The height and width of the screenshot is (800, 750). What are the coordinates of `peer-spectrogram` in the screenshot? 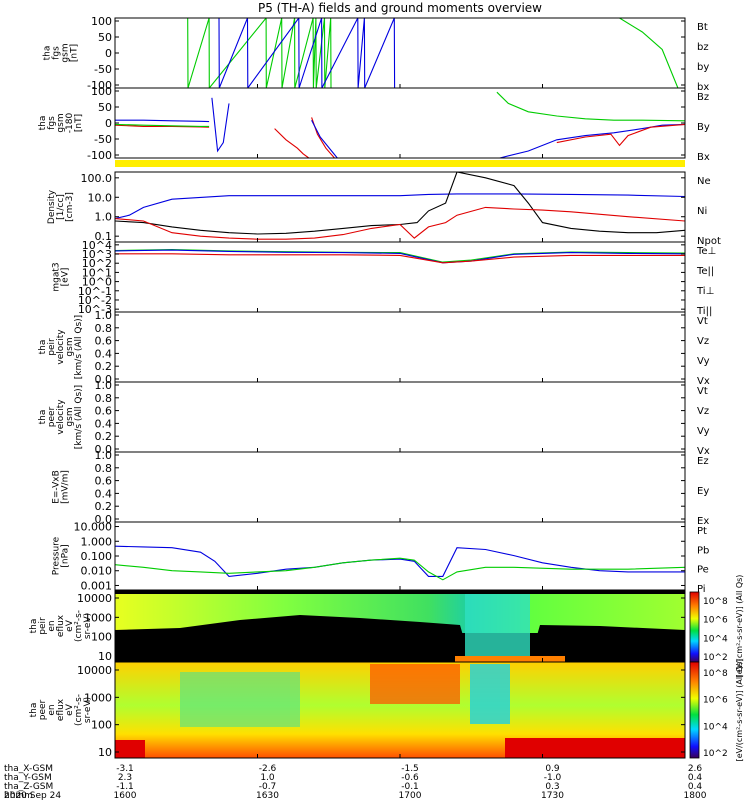 It's located at (400, 710).